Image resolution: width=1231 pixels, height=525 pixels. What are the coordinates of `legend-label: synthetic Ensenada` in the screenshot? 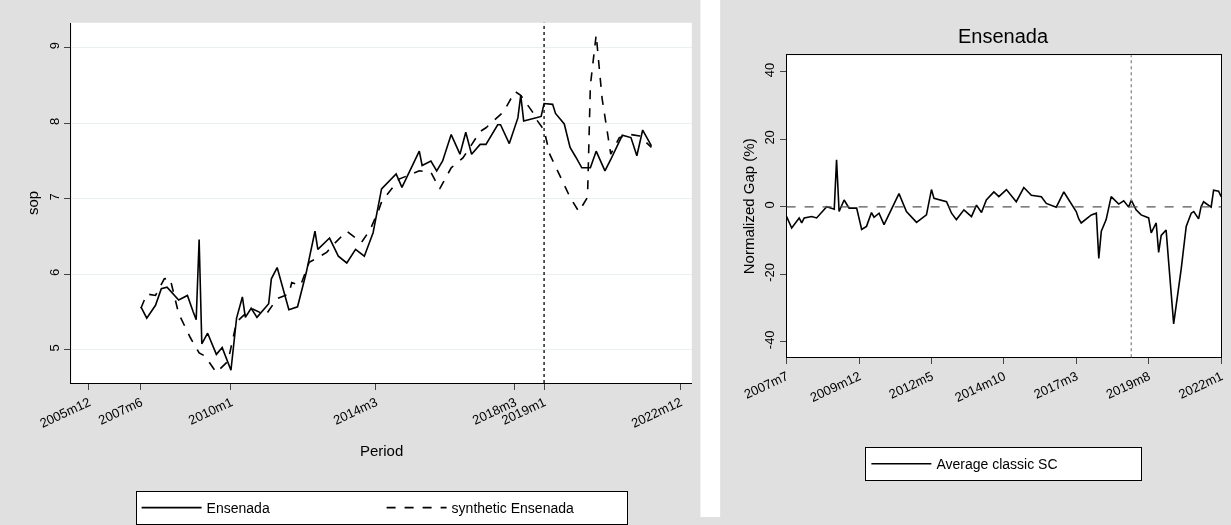 It's located at (513, 508).